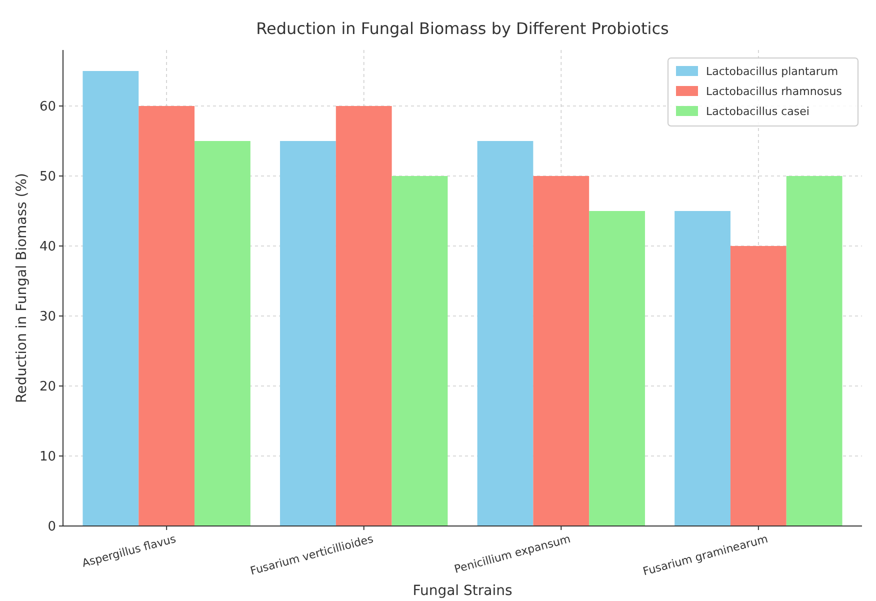 This screenshot has width=876, height=601. What do you see at coordinates (772, 71) in the screenshot?
I see `legend-label: Lactobacillus plantarum` at bounding box center [772, 71].